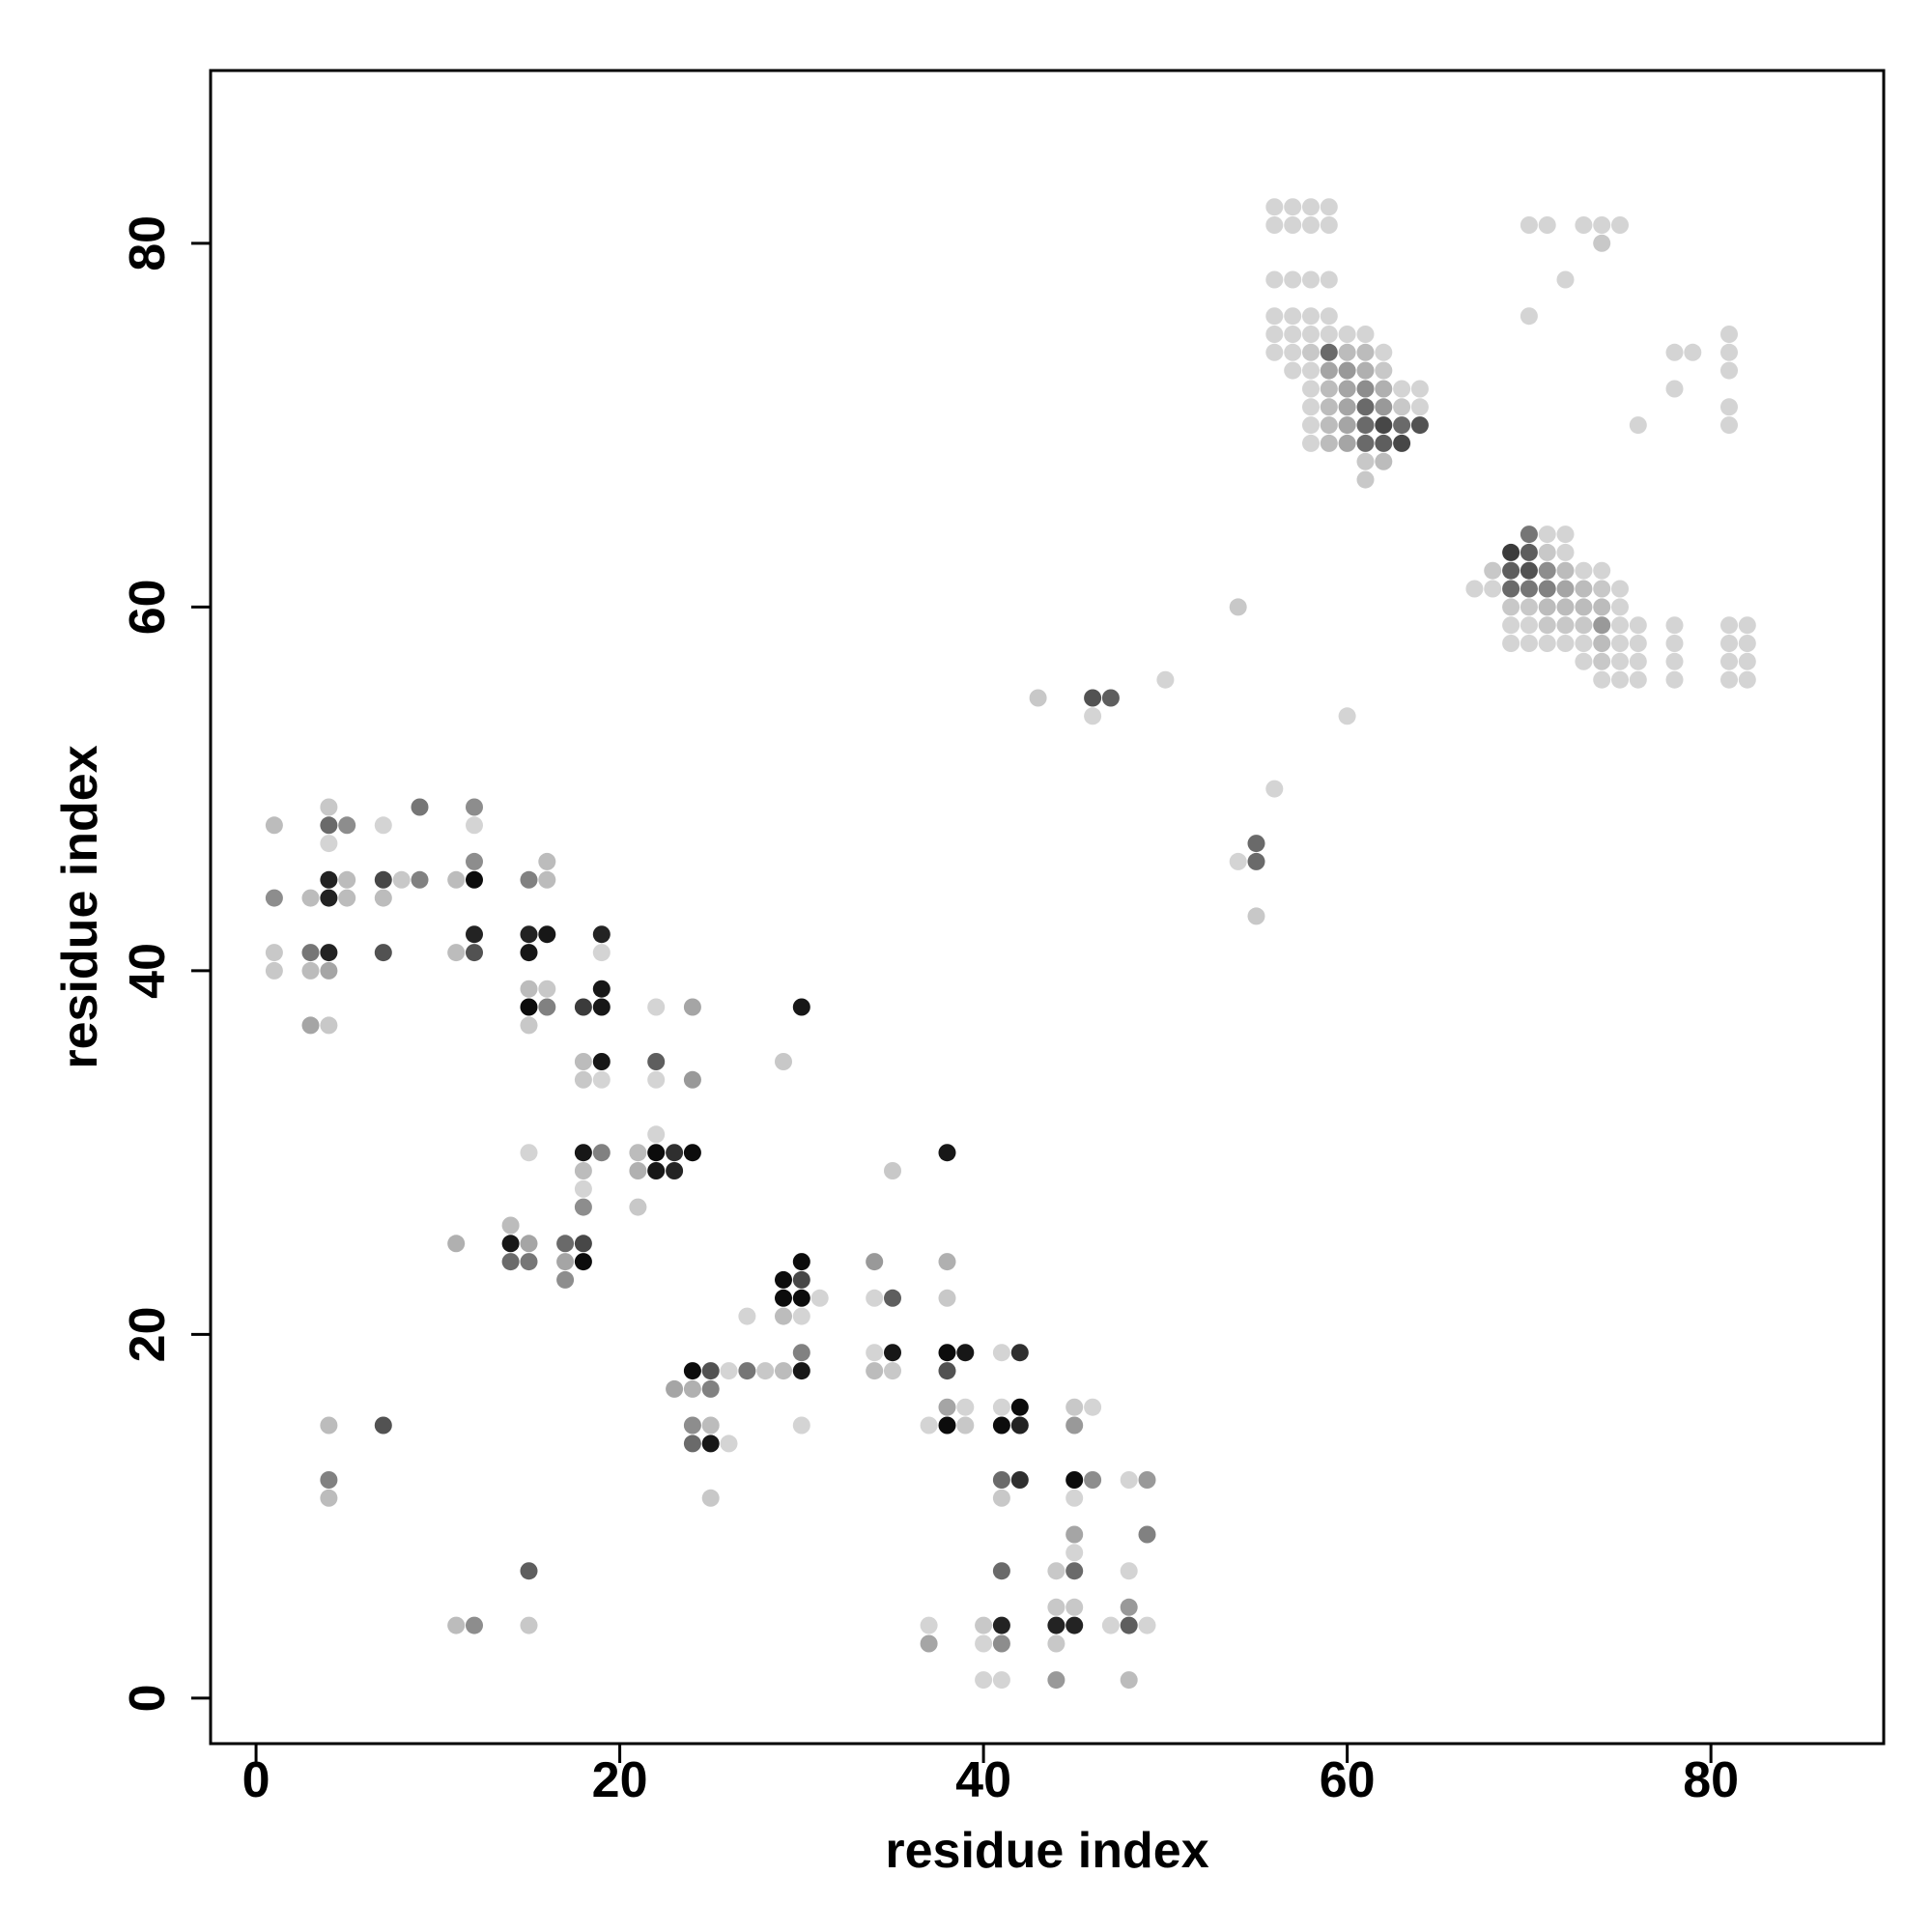 This screenshot has height=1932, width=1932. Describe the element at coordinates (1348, 1780) in the screenshot. I see `x-tick-label: 60` at that location.